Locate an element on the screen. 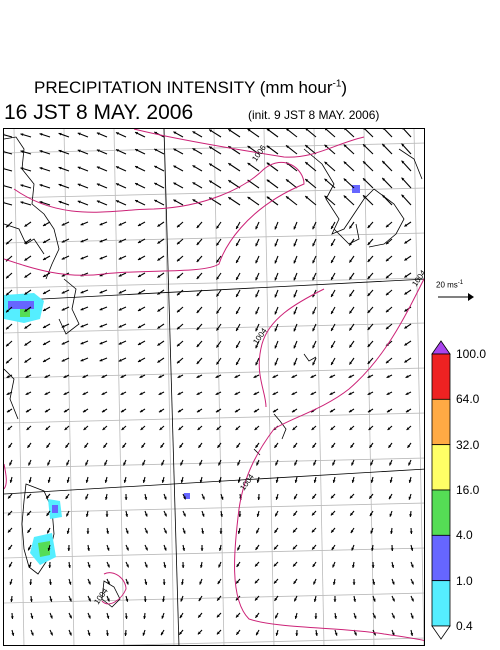 Image resolution: width=500 pixels, height=650 pixels. chart-title: PRECIPITATION INTENSITY (mm hour-1) is located at coordinates (191, 87).